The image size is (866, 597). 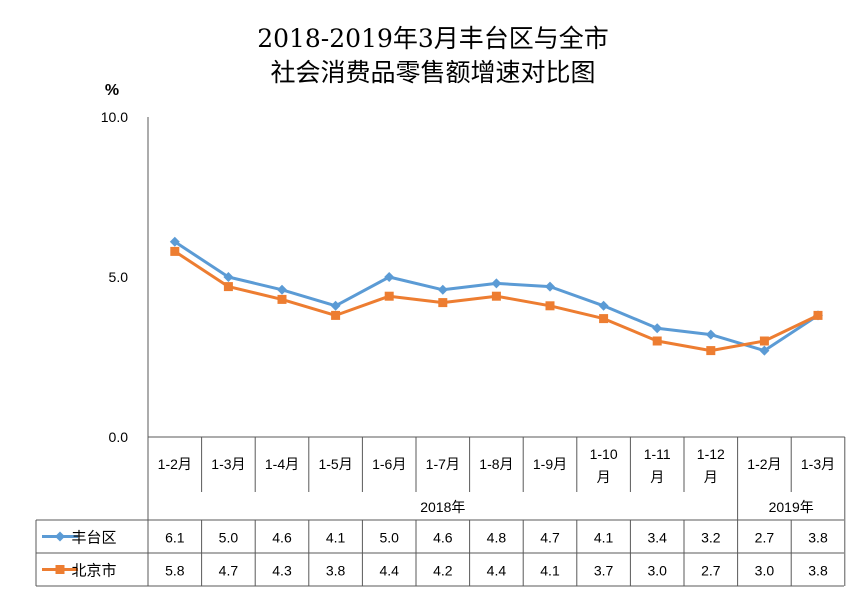 What do you see at coordinates (617, 507) in the screenshot?
I see `year-group-labels: 2018年 2019年` at bounding box center [617, 507].